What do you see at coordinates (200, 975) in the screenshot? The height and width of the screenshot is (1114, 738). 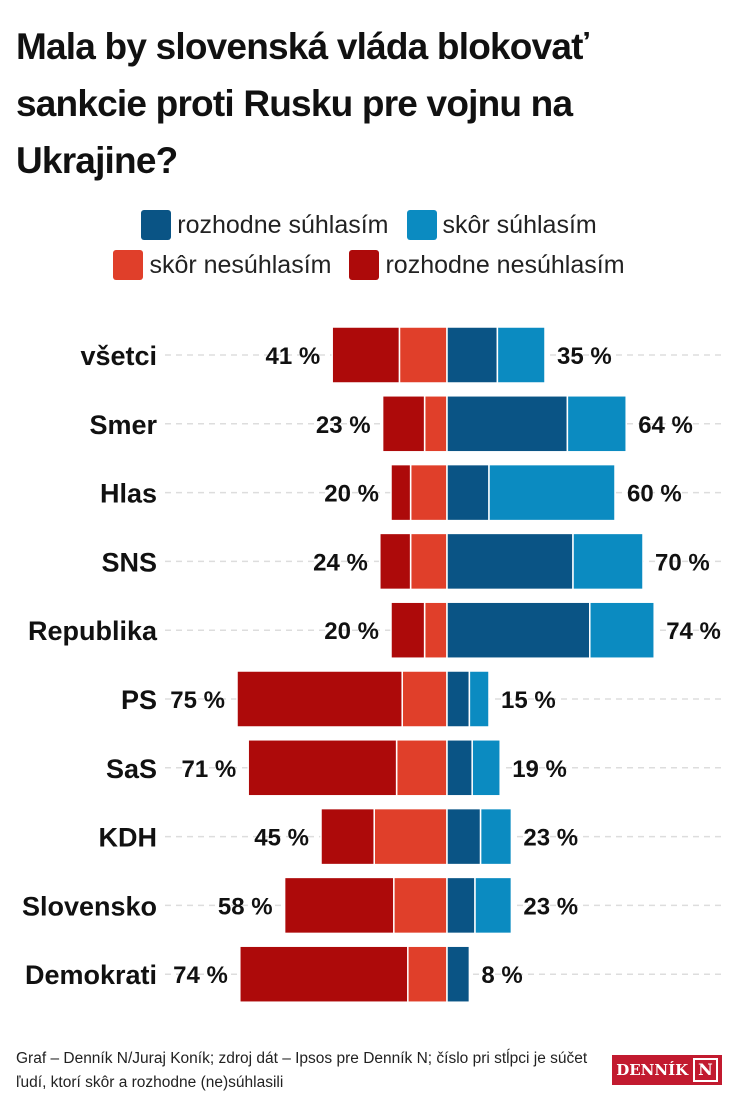 I see `left-total-label: 74 %` at bounding box center [200, 975].